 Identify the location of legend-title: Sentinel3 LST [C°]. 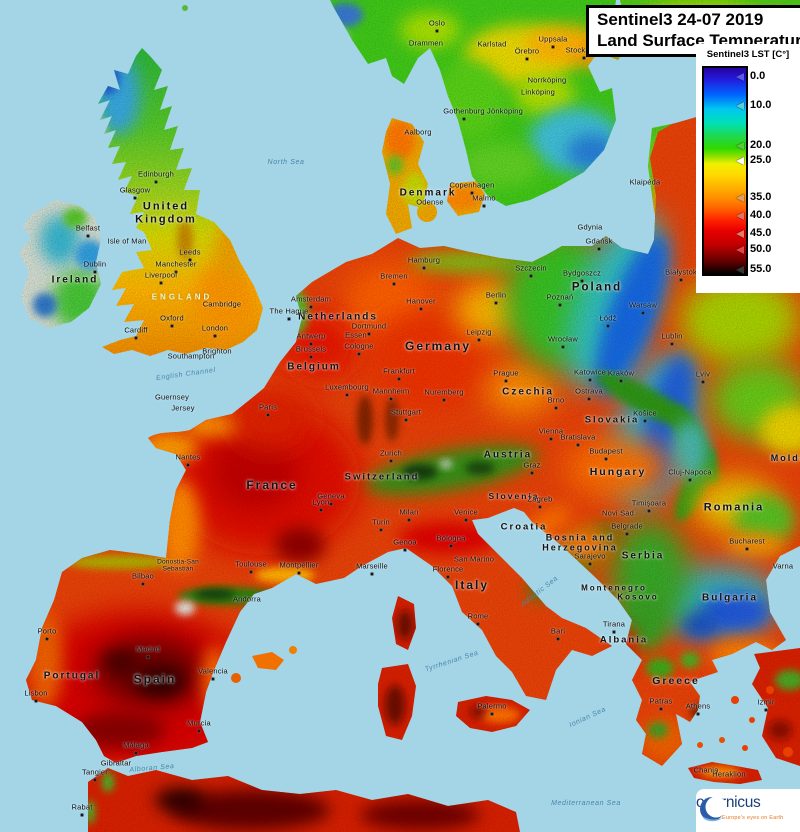
(748, 54).